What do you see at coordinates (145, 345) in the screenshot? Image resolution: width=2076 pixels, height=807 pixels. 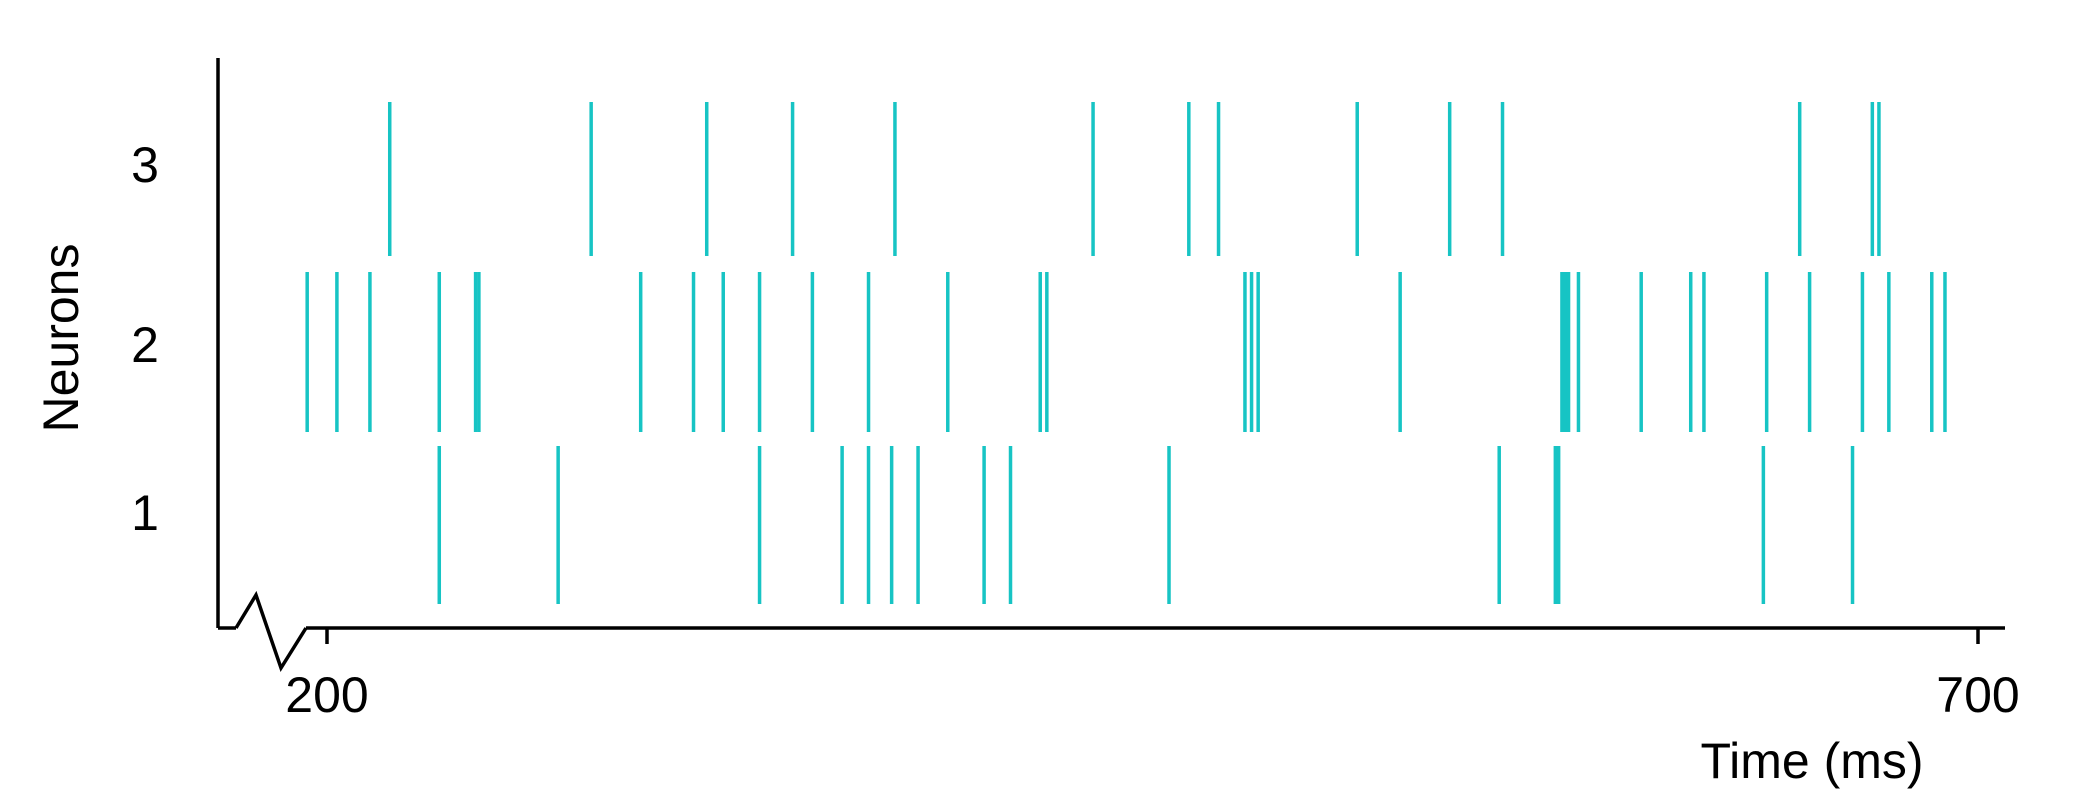 I see `y-tick-label-2: 2` at bounding box center [145, 345].